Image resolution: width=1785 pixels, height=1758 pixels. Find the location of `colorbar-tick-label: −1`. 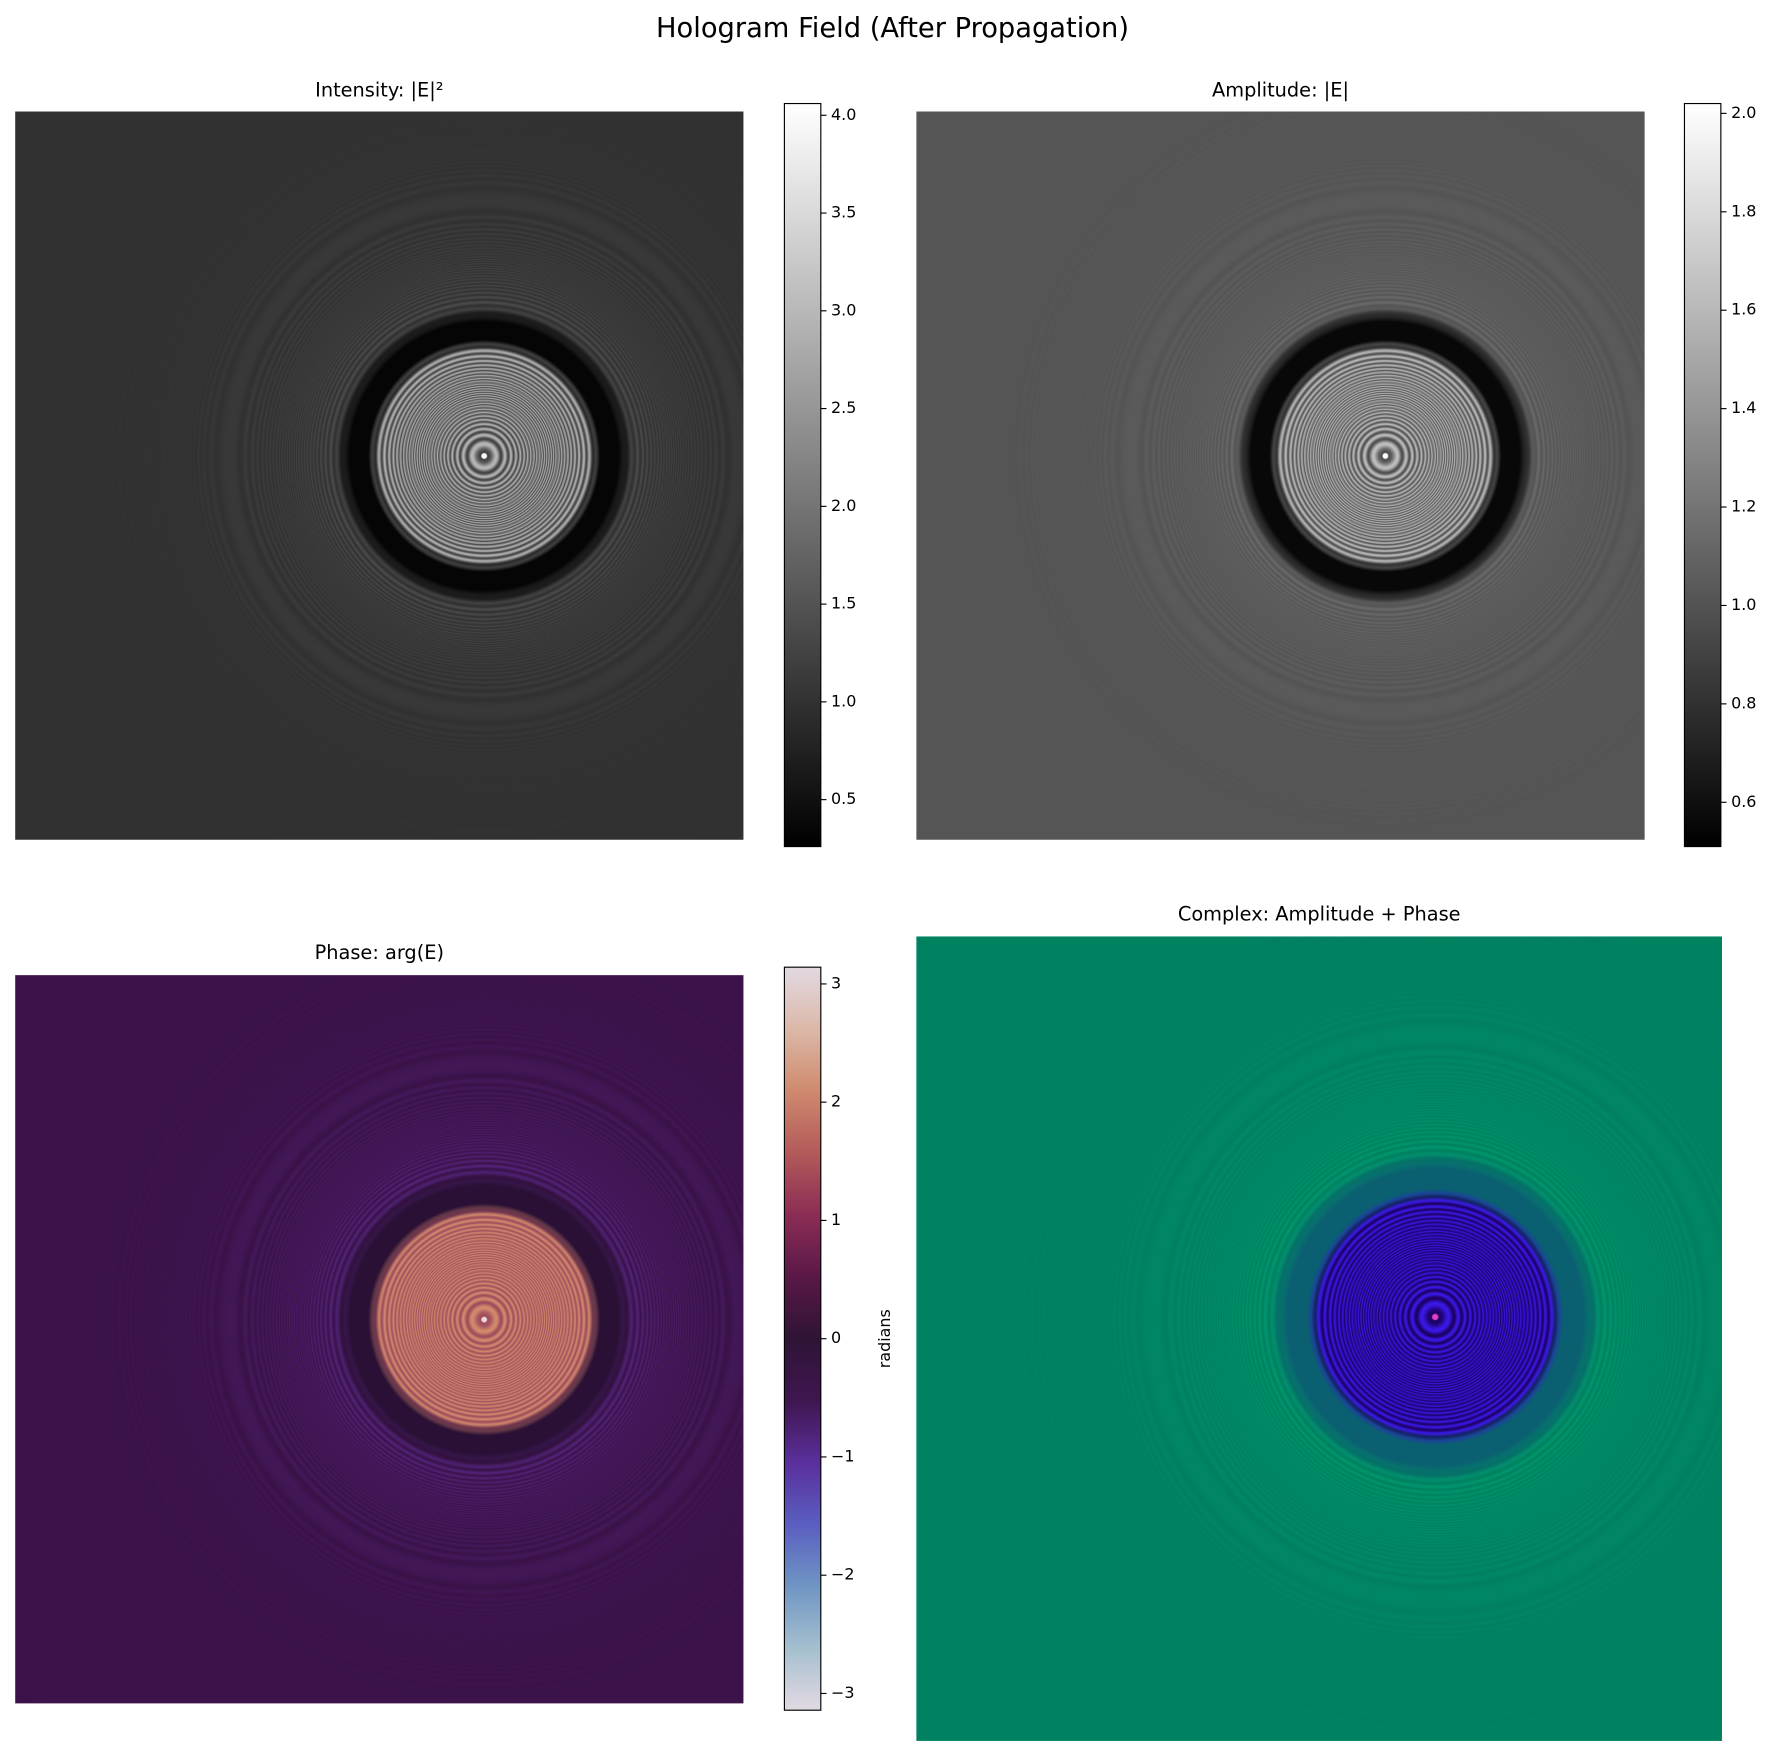

colorbar-tick-label: −1 is located at coordinates (842, 1455).